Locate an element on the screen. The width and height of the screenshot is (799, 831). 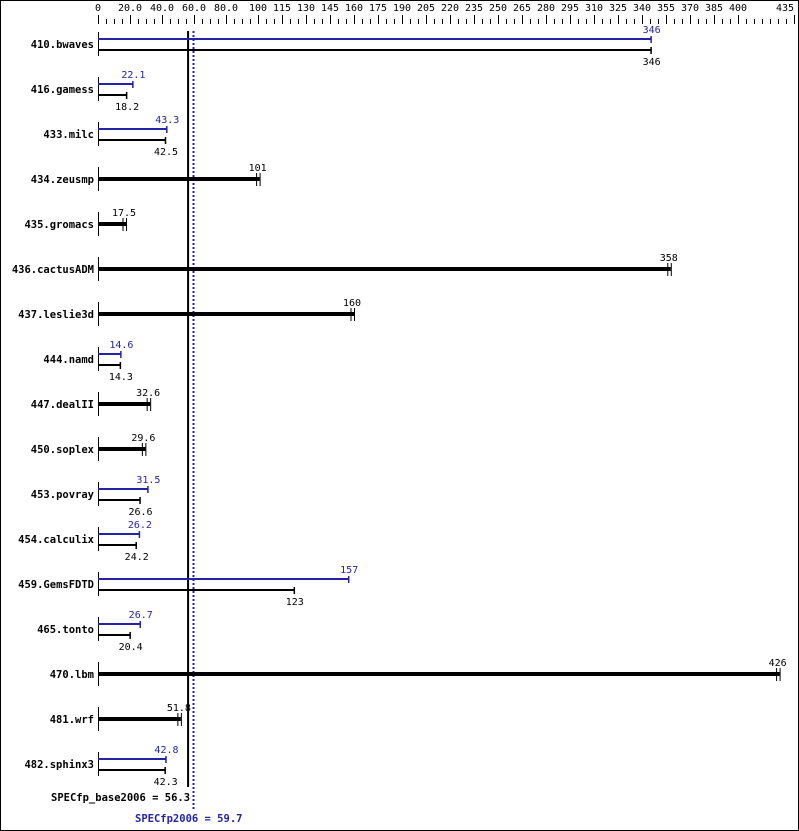
base-value-label: 123 is located at coordinates (295, 602).